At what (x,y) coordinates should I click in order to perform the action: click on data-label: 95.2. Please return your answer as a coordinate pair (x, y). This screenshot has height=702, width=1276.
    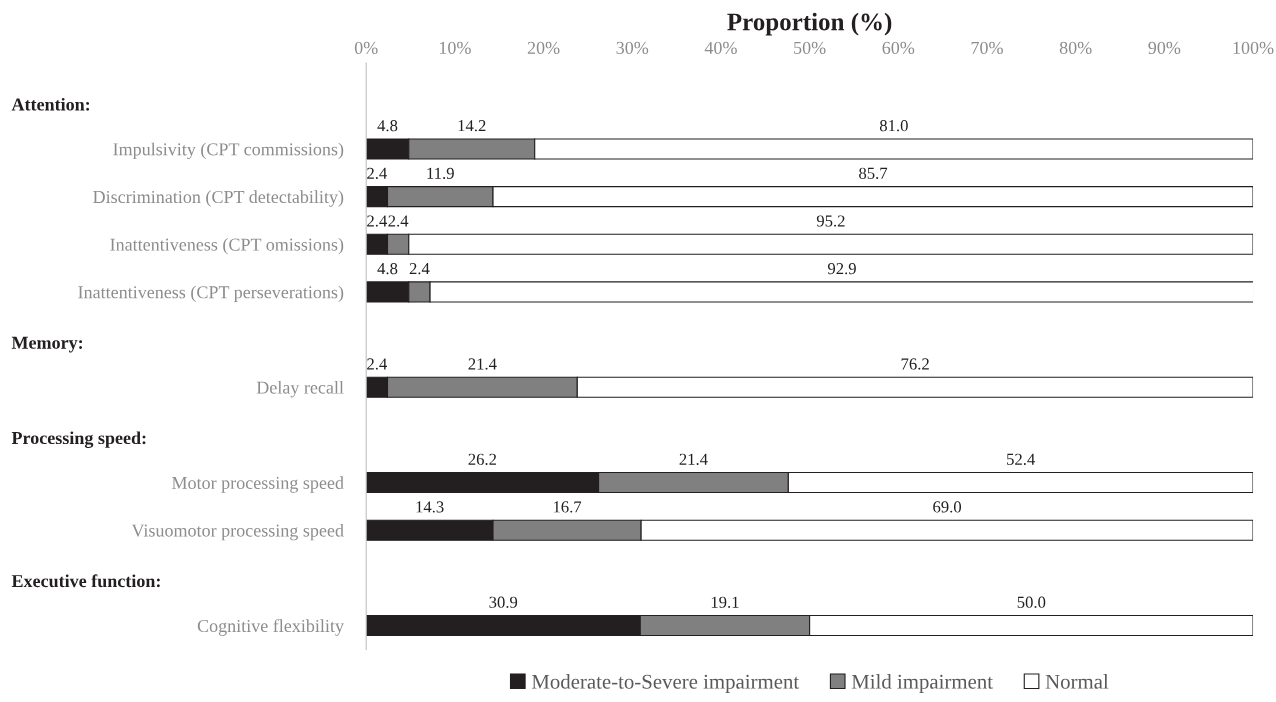
    Looking at the image, I should click on (830, 221).